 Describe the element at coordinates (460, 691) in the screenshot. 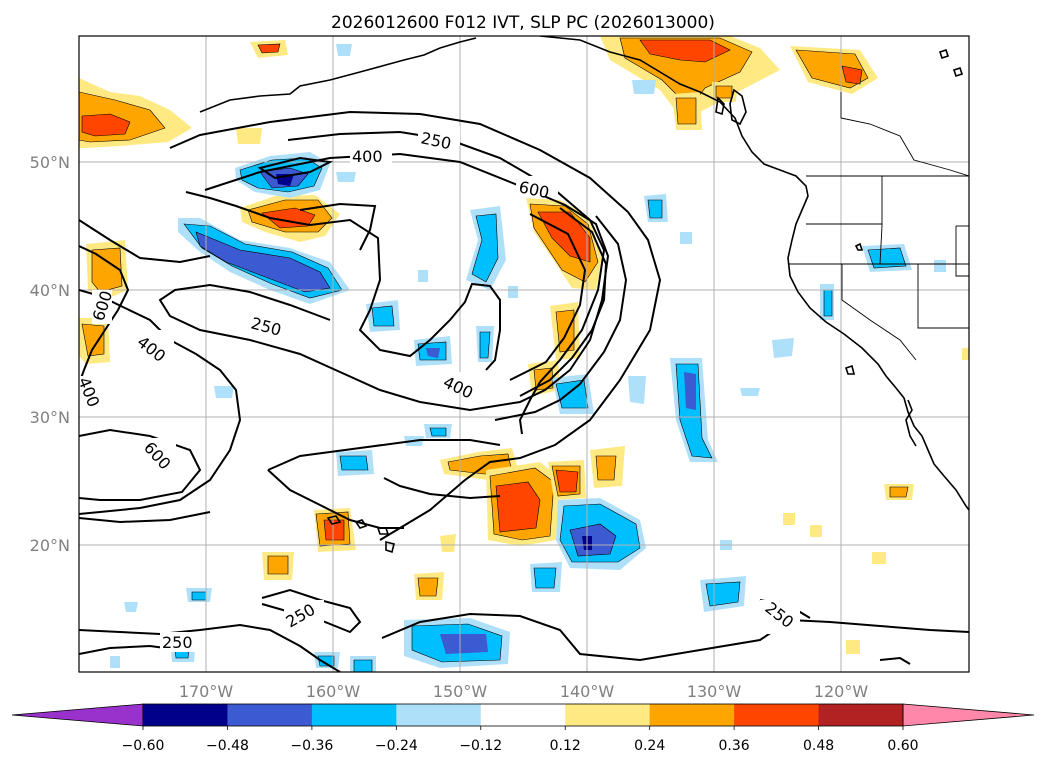

I see `lon-label: 150°W` at that location.